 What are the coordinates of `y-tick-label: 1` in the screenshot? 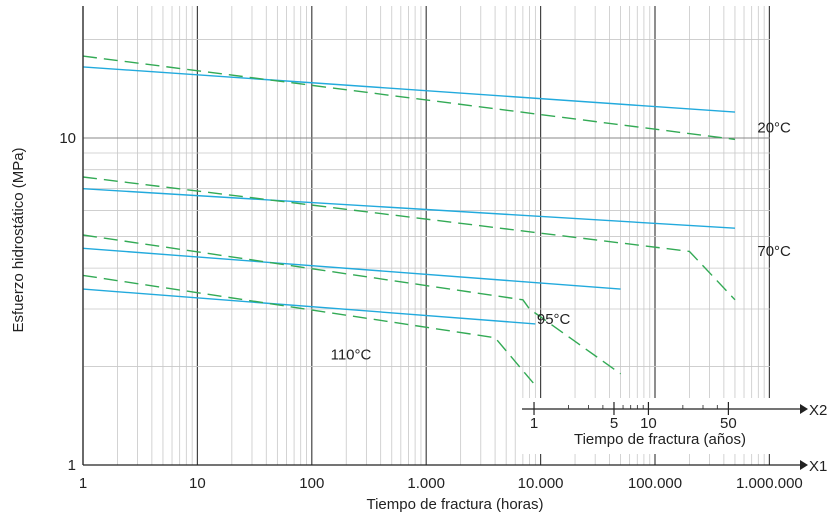 It's located at (72, 465).